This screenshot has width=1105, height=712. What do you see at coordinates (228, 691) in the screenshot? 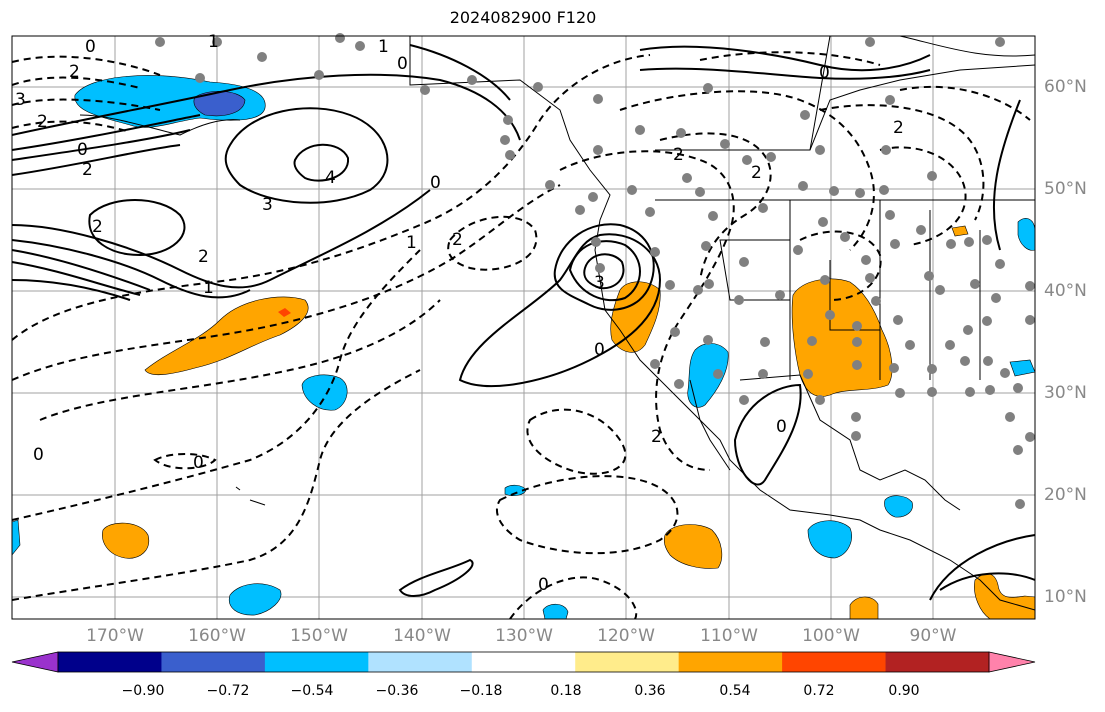
I see `colorbar-tick-label: −0.72` at bounding box center [228, 691].